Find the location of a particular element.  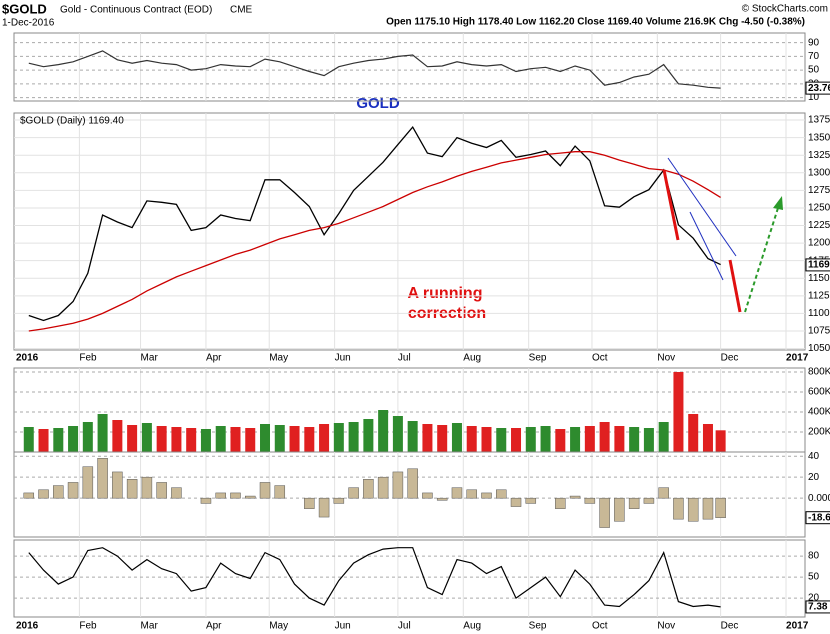

y-tick-label: 1300 is located at coordinates (819, 172).